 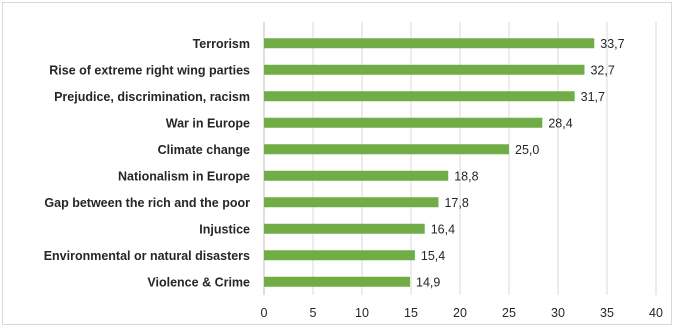 What do you see at coordinates (428, 282) in the screenshot?
I see `data-label: 14,9` at bounding box center [428, 282].